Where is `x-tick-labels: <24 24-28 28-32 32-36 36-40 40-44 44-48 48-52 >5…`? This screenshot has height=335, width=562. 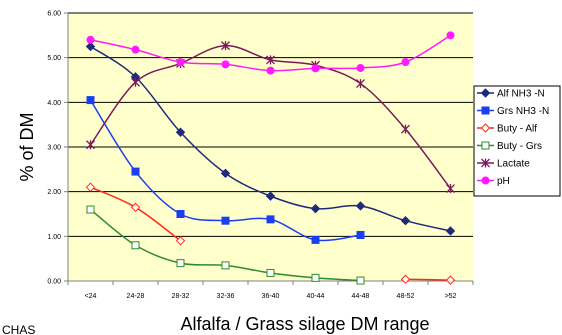
x-tick-labels: <24 24-28 28-32 32-36 36-40 40-44 44-48 48-52 >5… is located at coordinates (270, 290).